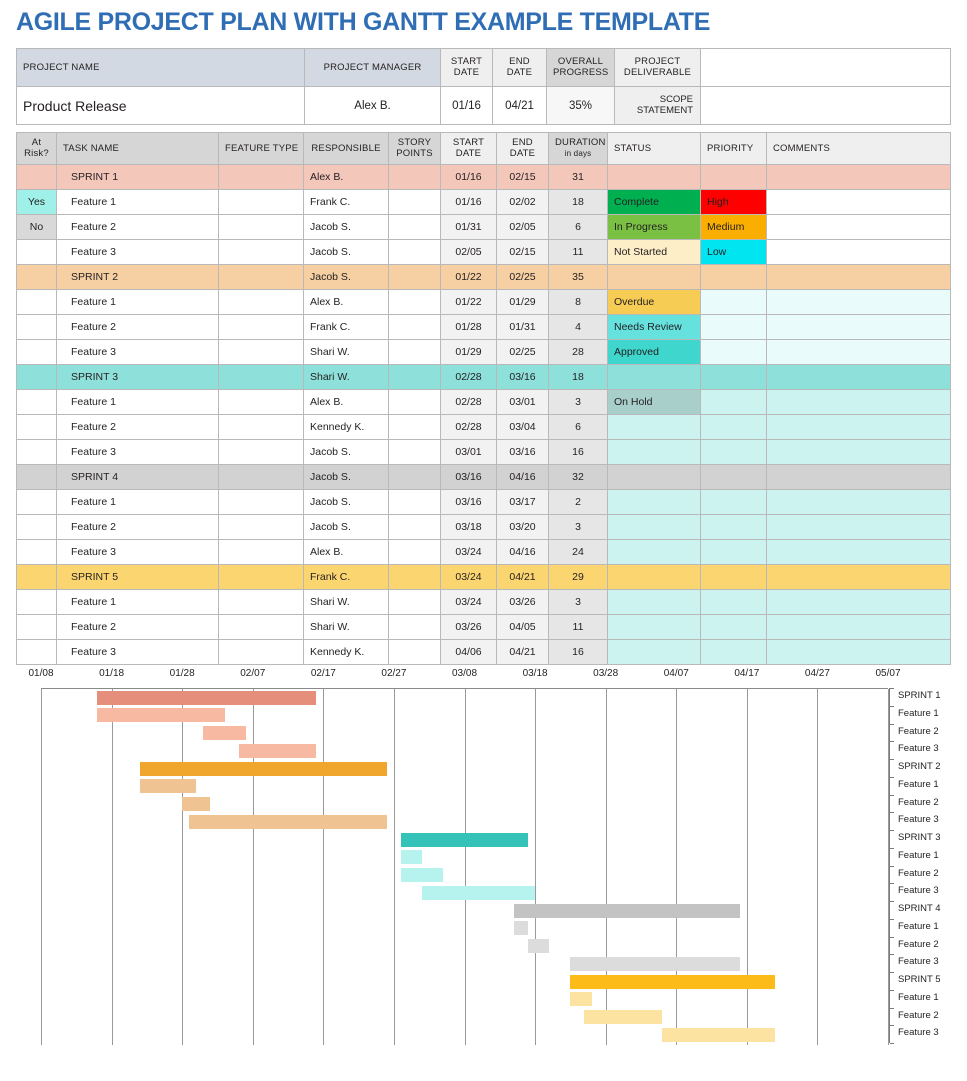 The image size is (967, 1081). What do you see at coordinates (733, 227) in the screenshot?
I see `cell-priority: Medium` at bounding box center [733, 227].